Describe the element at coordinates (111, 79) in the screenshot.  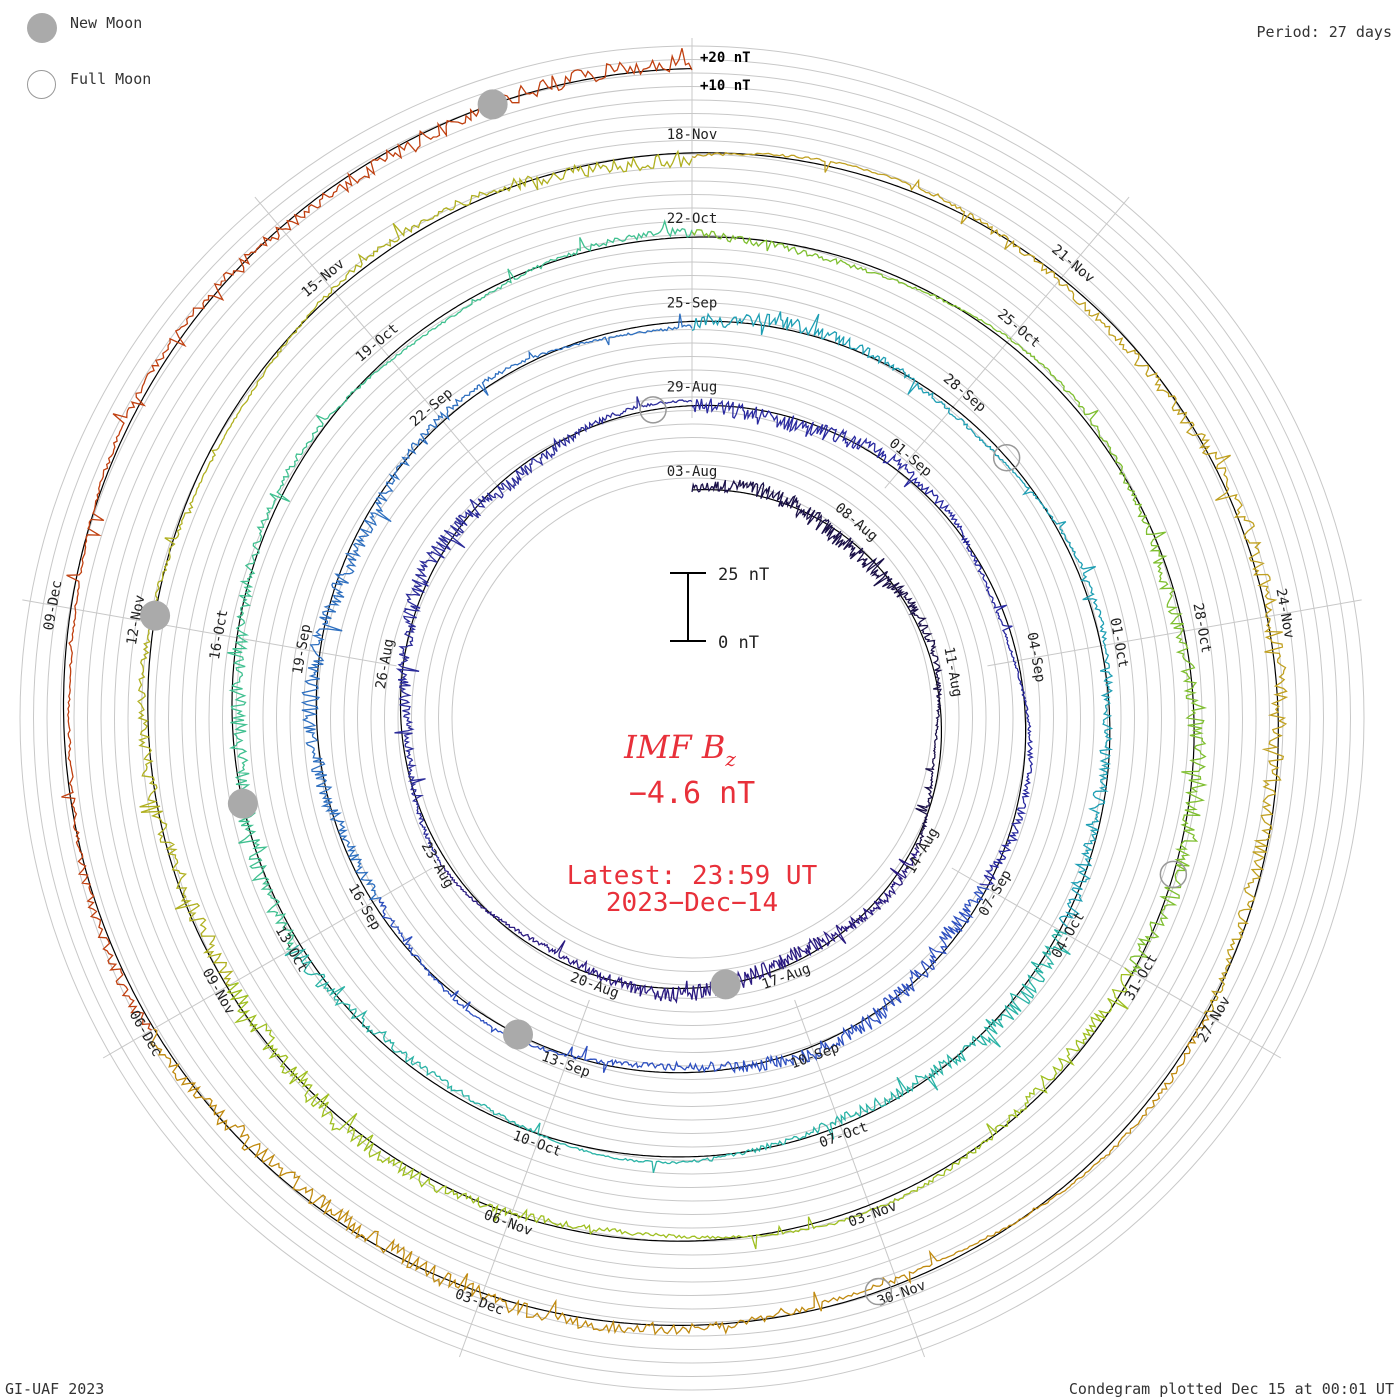
I see `full-moon-legend-label: Full Moon` at that location.